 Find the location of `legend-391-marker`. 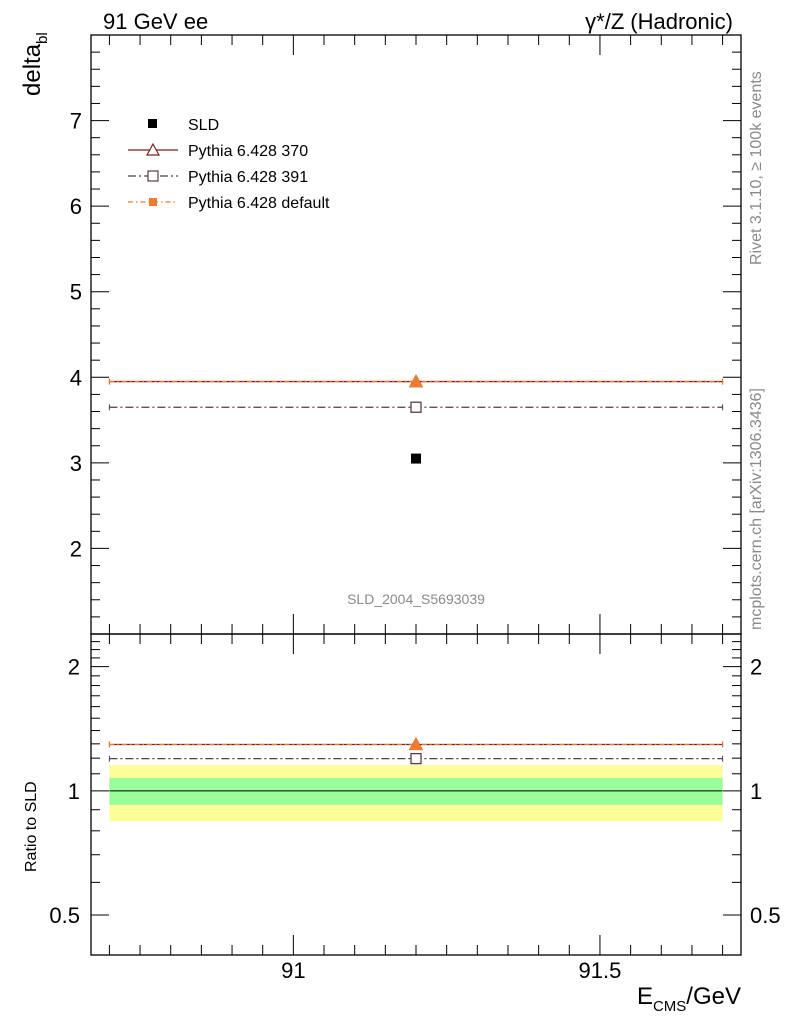

legend-391-marker is located at coordinates (153, 176).